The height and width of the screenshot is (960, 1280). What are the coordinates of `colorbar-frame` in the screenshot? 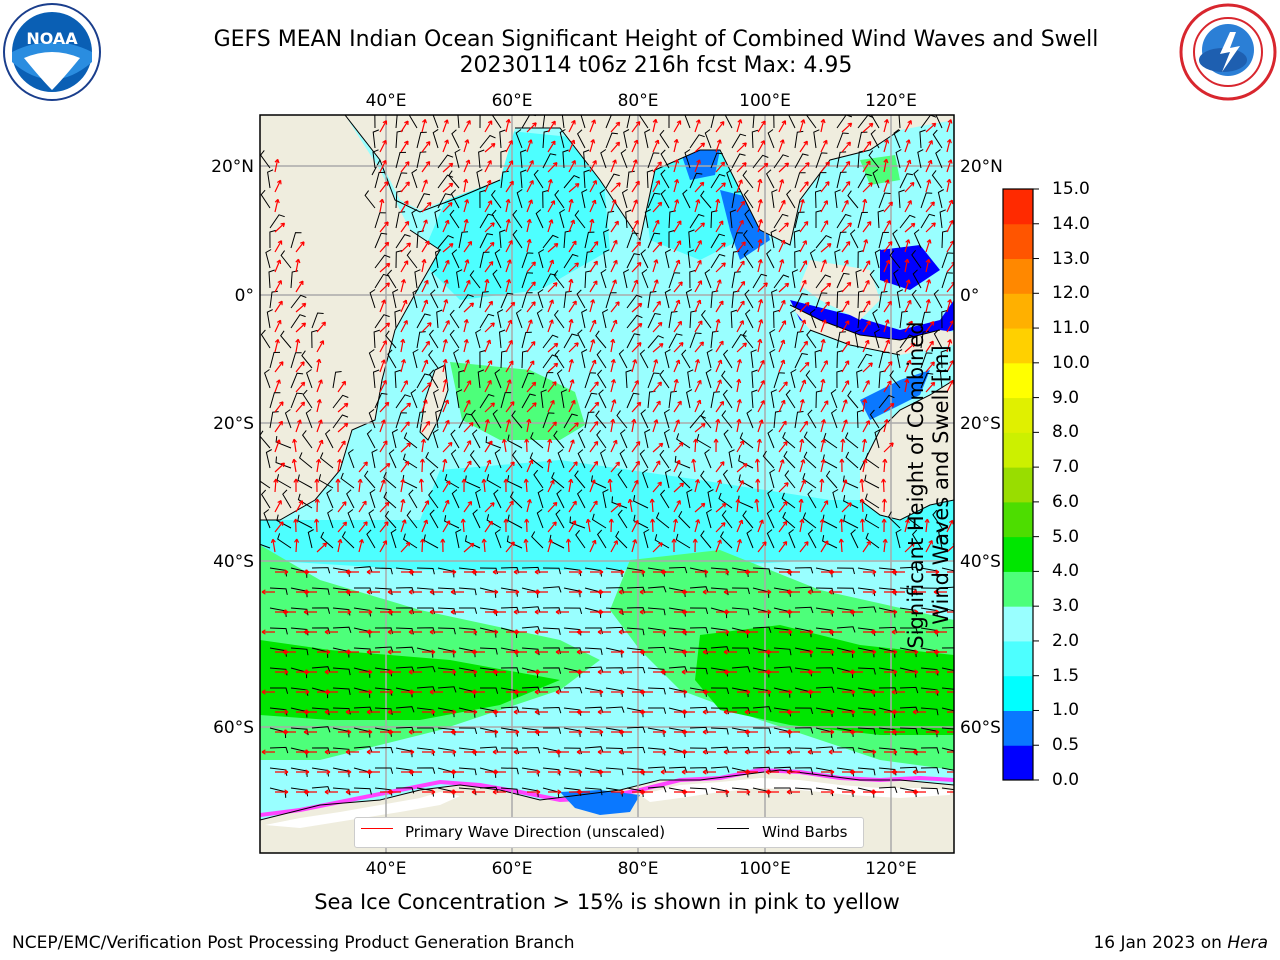 It's located at (1018, 484).